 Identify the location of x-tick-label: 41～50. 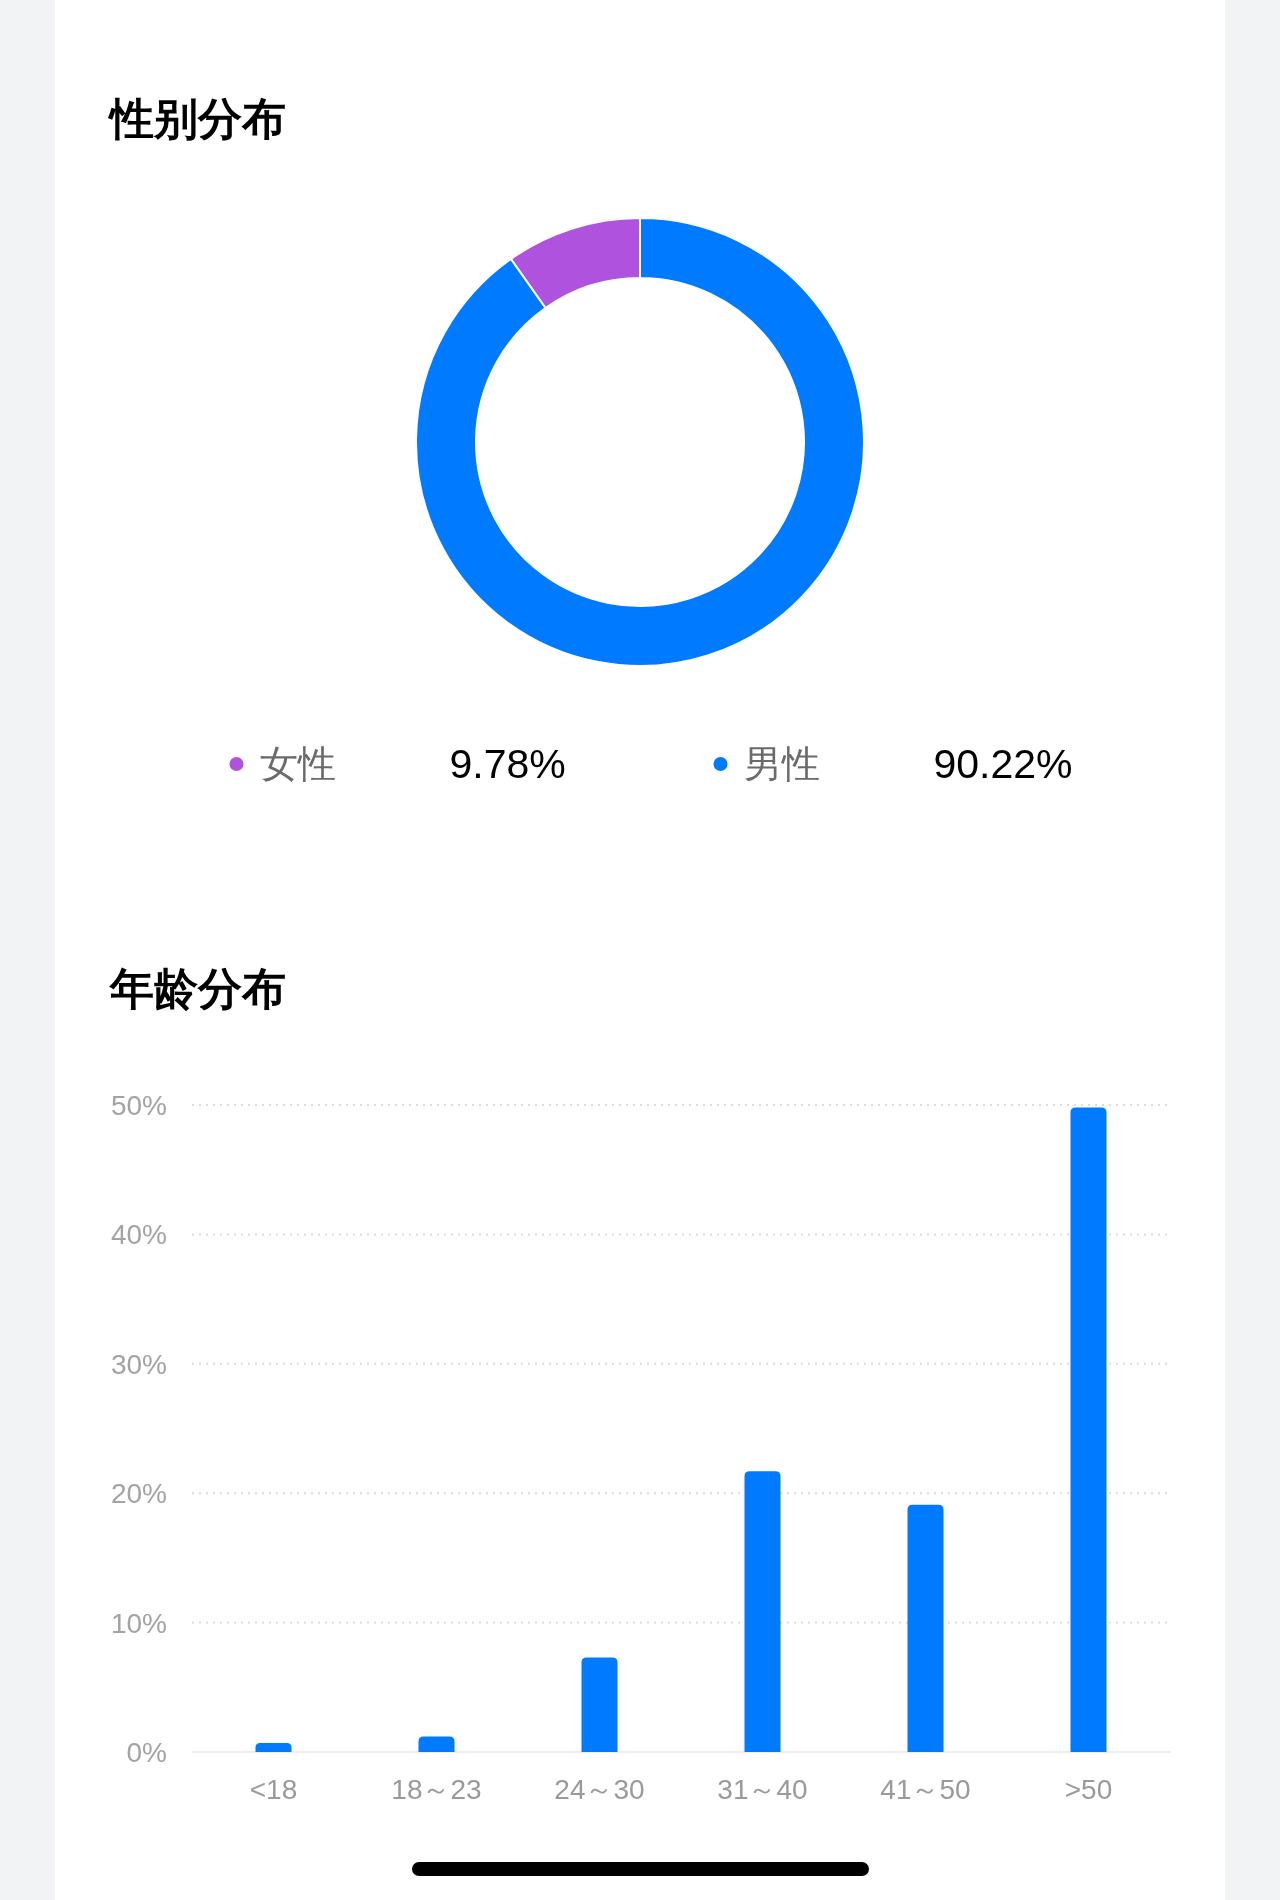
(925, 1789).